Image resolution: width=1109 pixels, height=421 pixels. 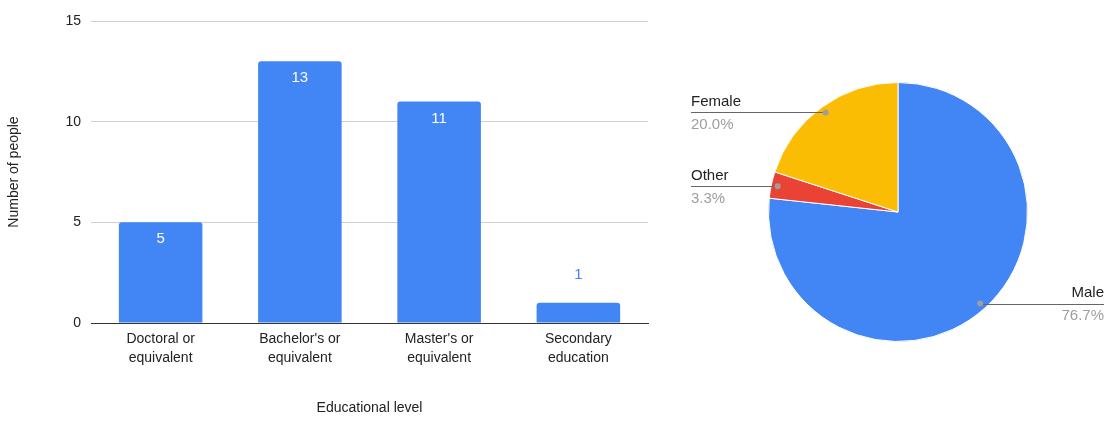 I want to click on x-tick-label: Bachelor's or equivalent, so click(x=300, y=348).